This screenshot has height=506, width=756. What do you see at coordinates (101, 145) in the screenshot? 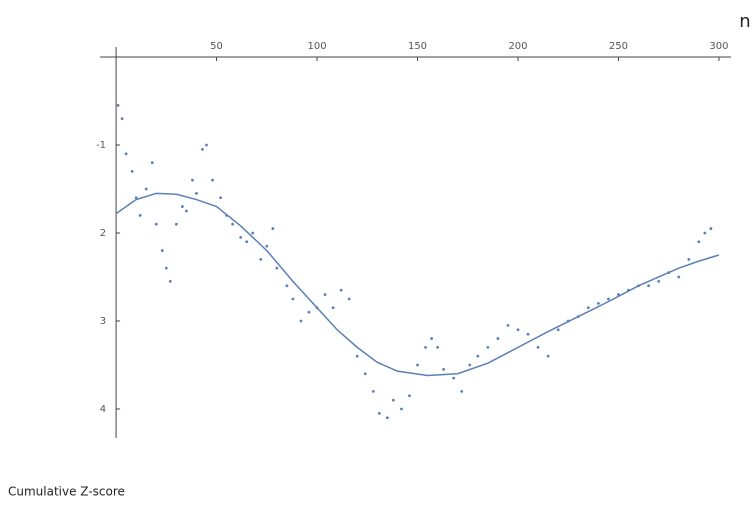
I see `y-tick-label: -1` at bounding box center [101, 145].